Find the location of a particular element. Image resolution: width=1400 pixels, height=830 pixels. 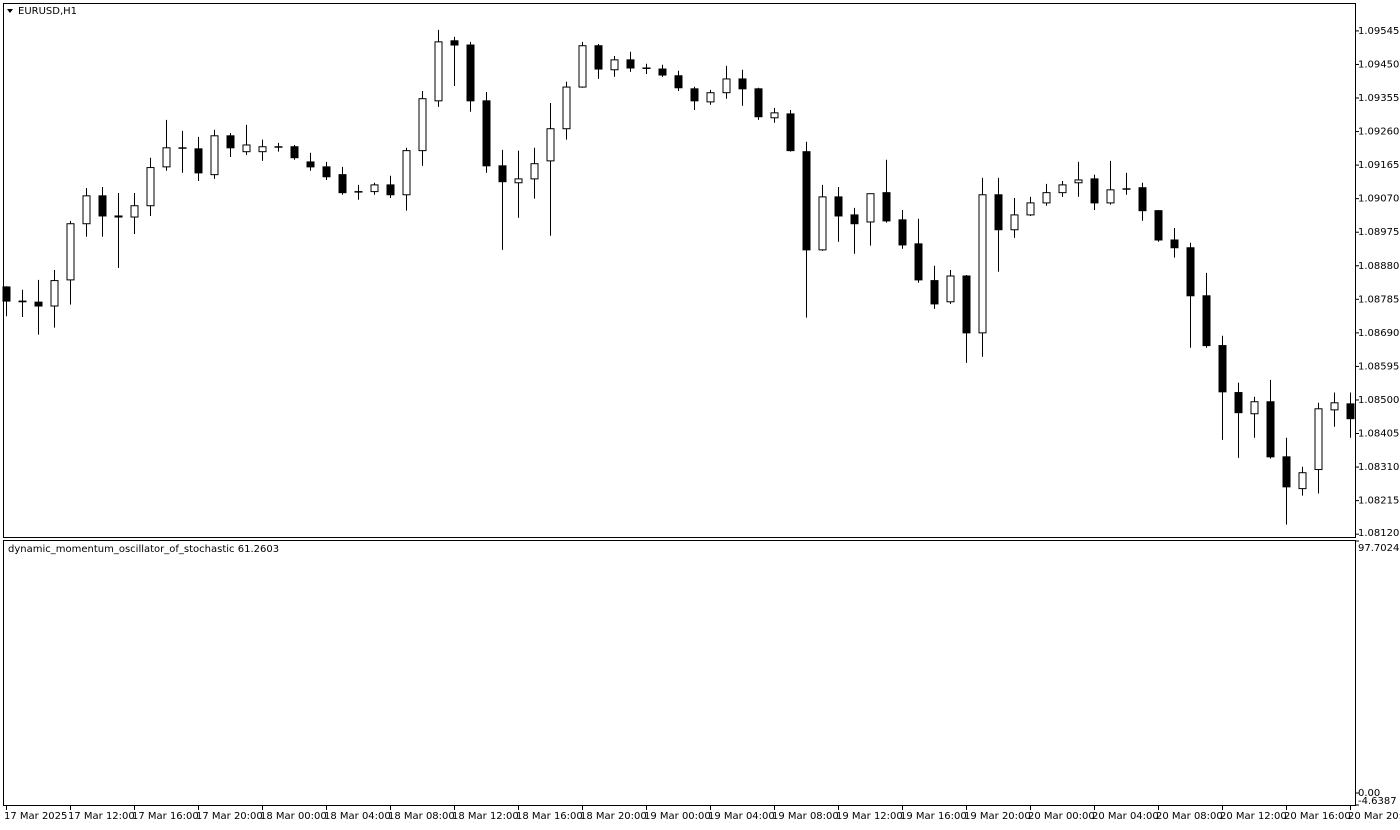

y-tick-label: 1.08405 is located at coordinates (1378, 434).